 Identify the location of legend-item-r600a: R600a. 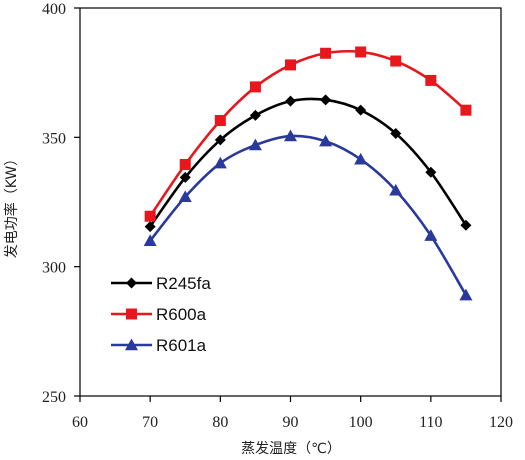
(159, 314).